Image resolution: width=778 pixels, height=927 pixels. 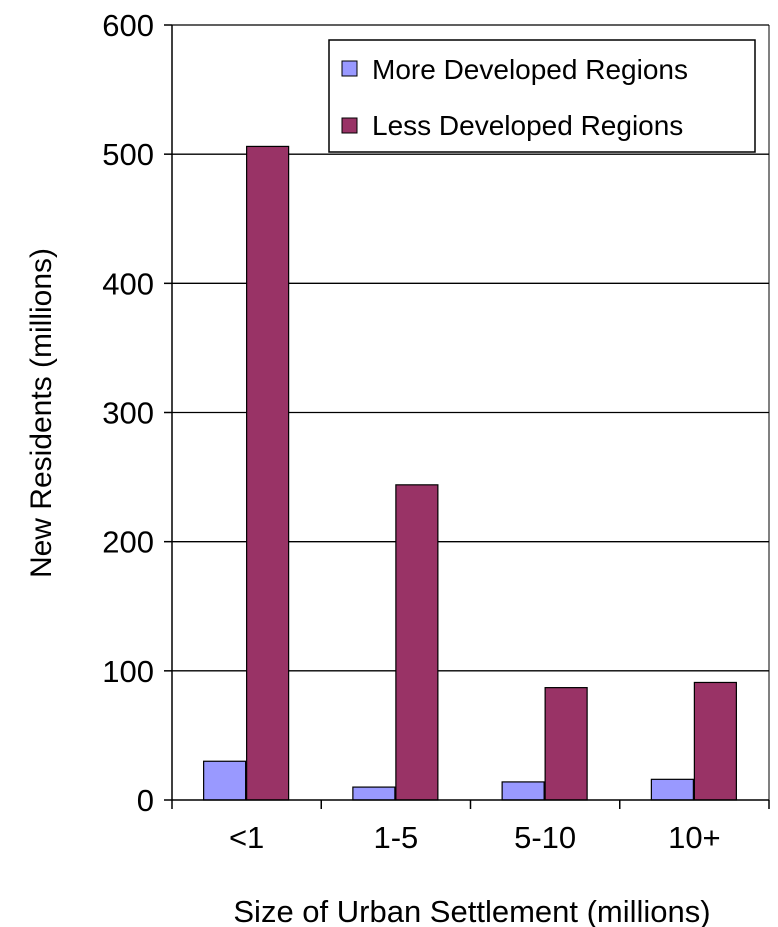 I want to click on x-tick-label: 1-5, so click(x=395, y=837).